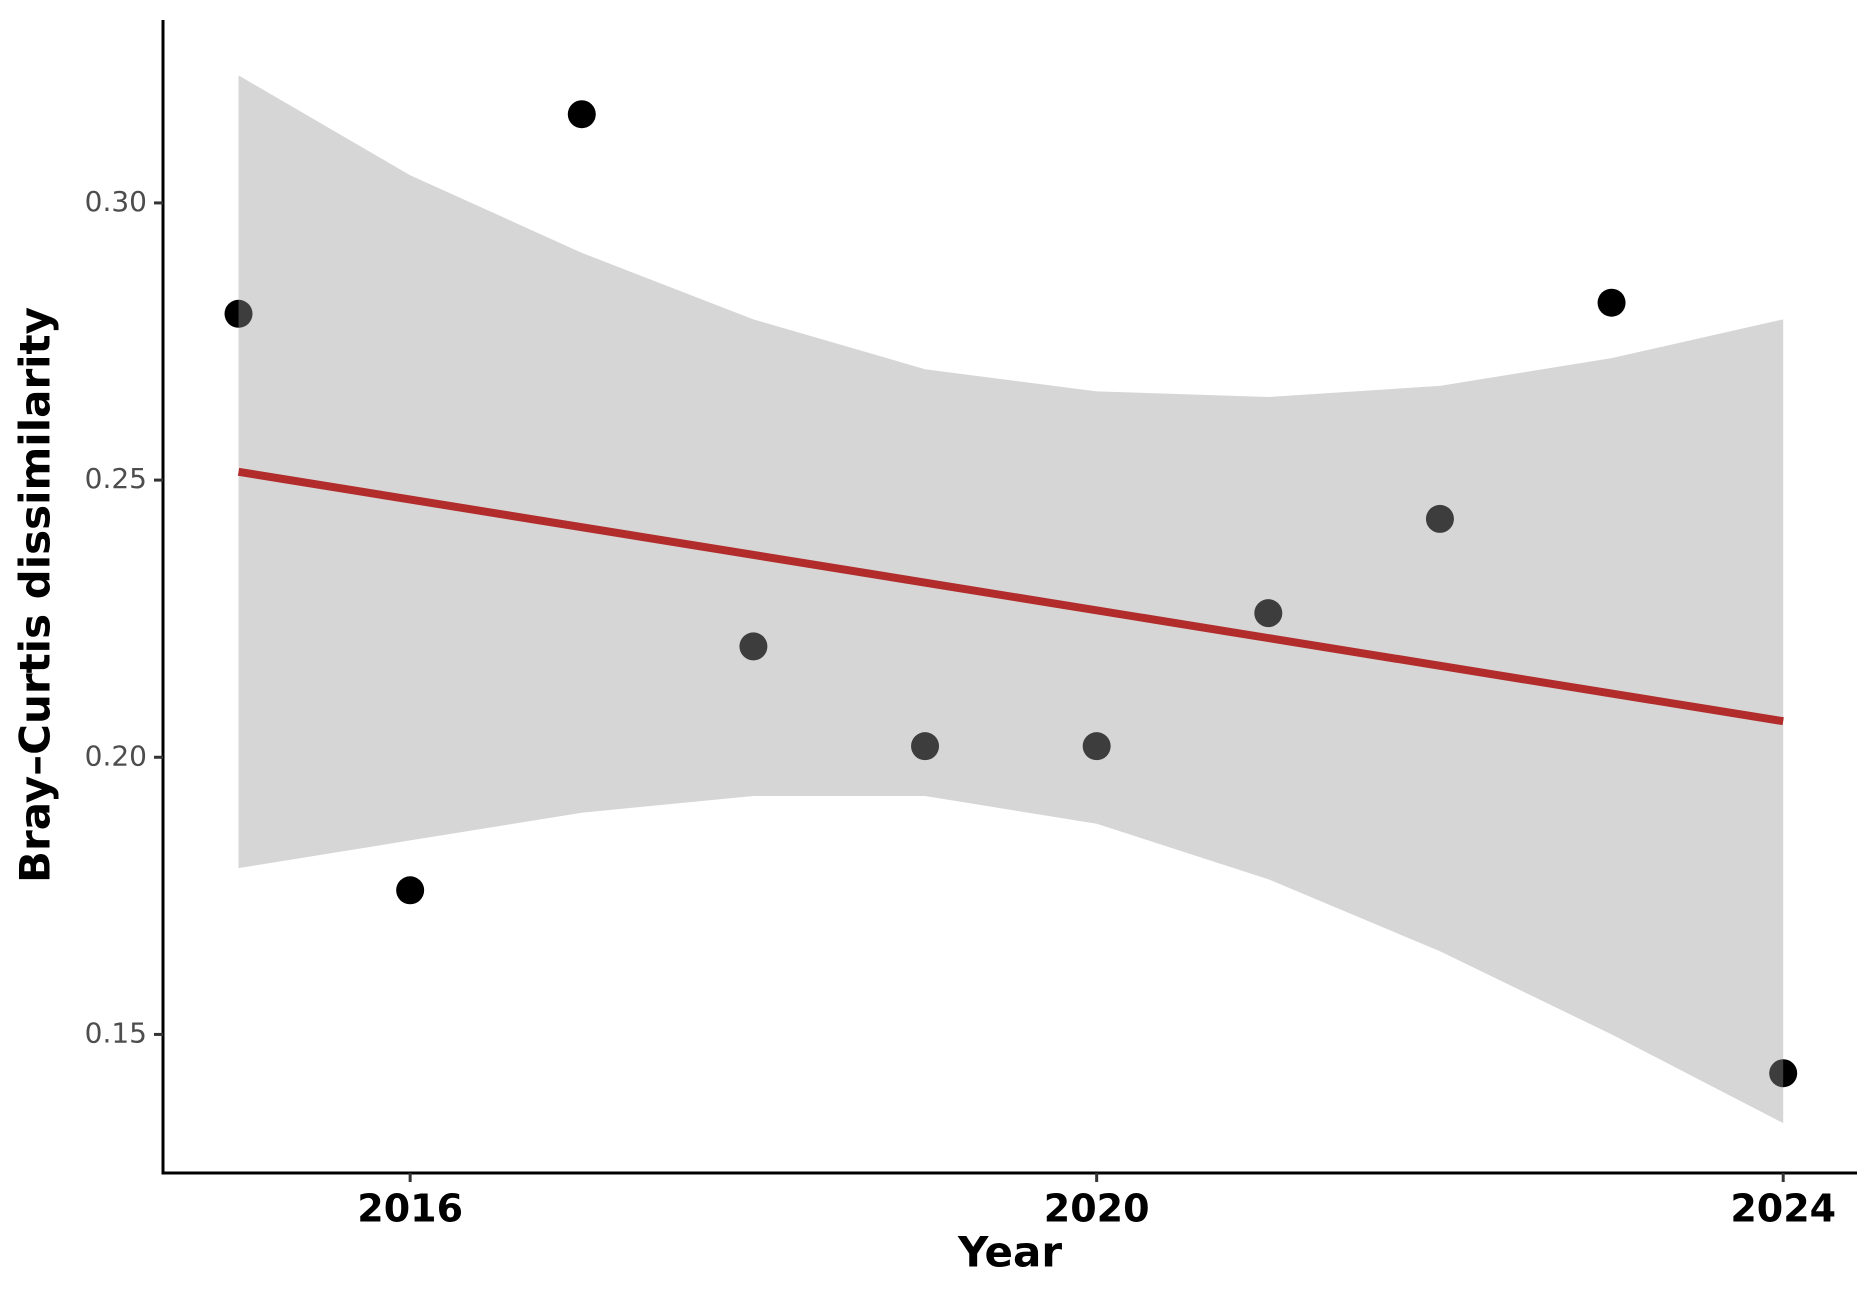  I want to click on x-tick-label: 2020, so click(1097, 1209).